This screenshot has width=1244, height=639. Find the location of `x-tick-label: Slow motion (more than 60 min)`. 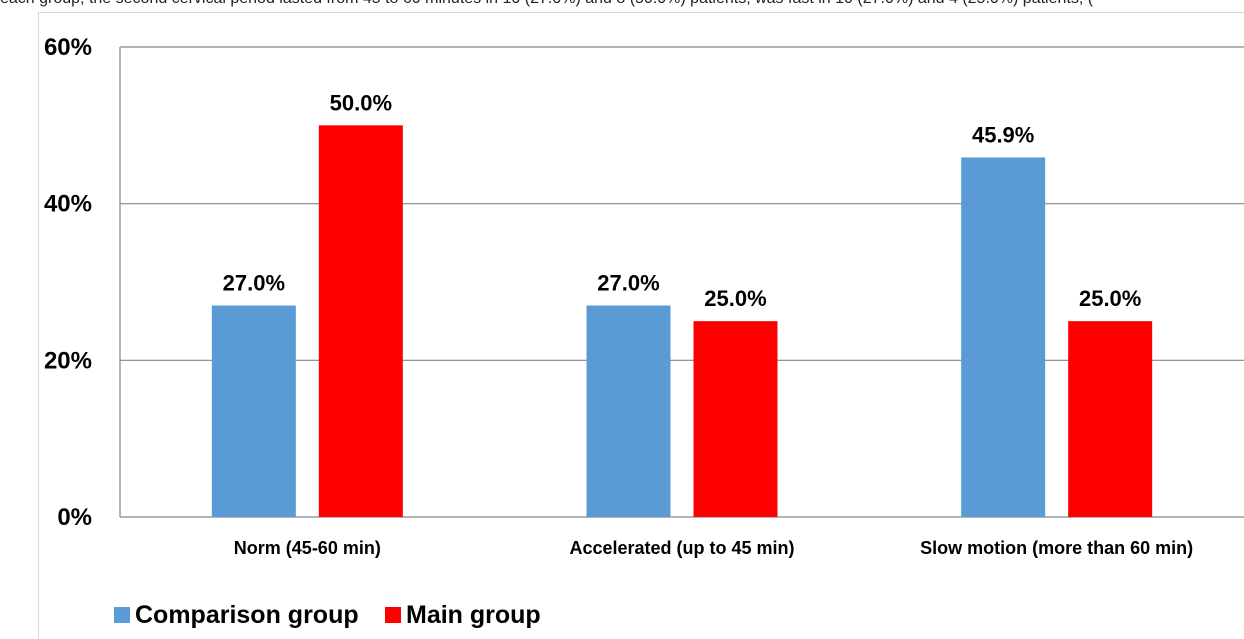

x-tick-label: Slow motion (more than 60 min) is located at coordinates (1056, 548).